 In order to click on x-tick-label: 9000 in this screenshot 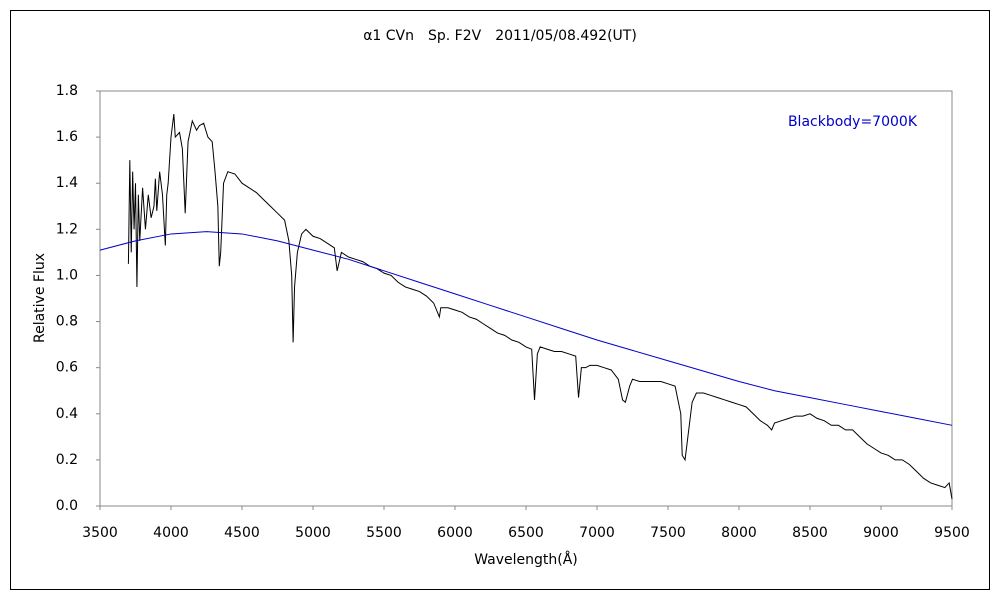, I will do `click(881, 533)`.